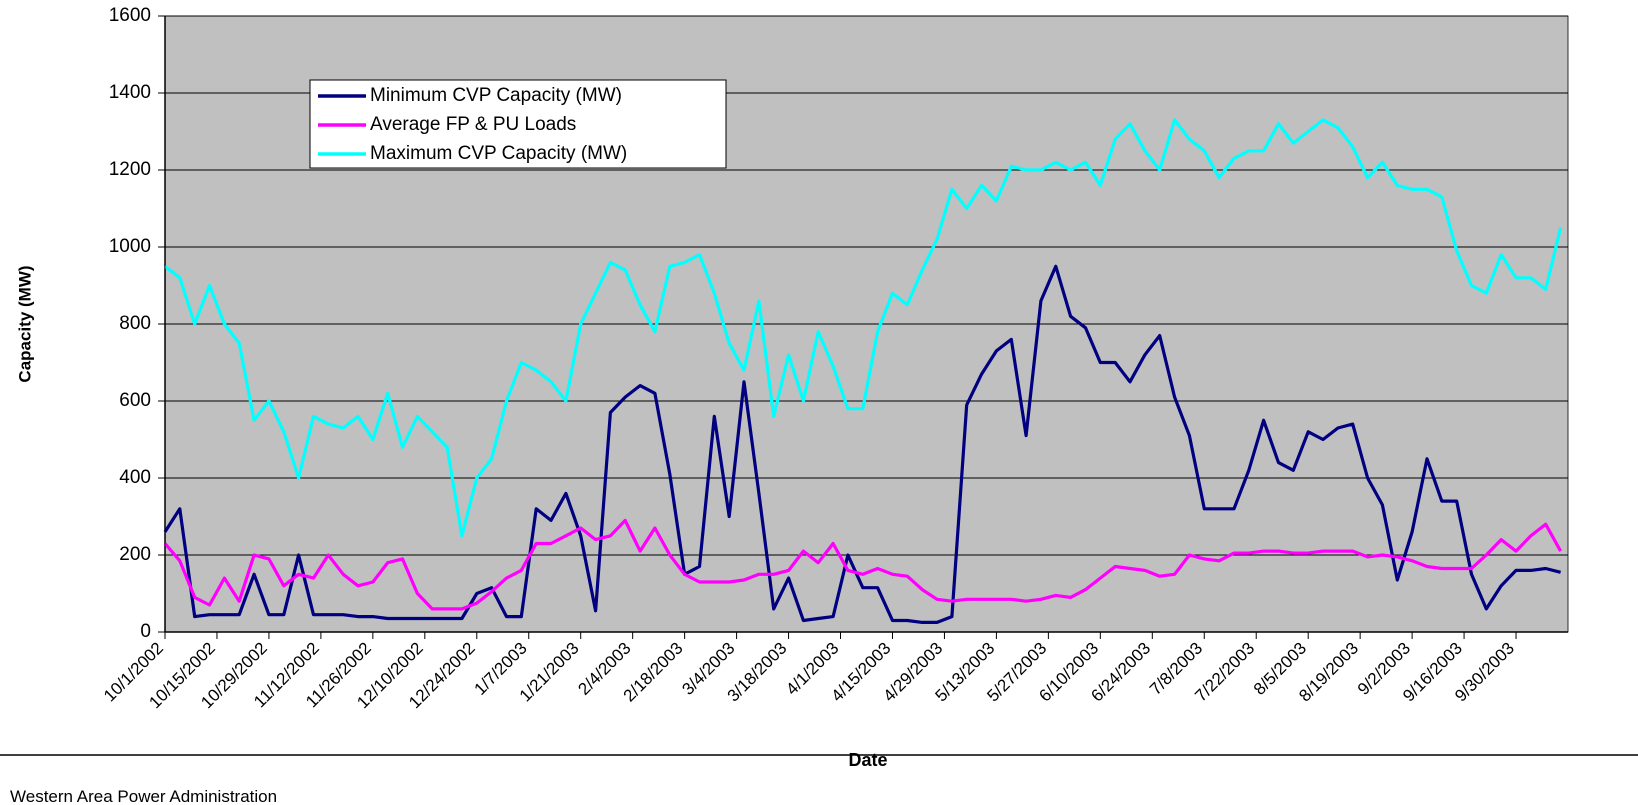 The width and height of the screenshot is (1638, 805). I want to click on legend-label: Average FP & PU Loads, so click(473, 124).